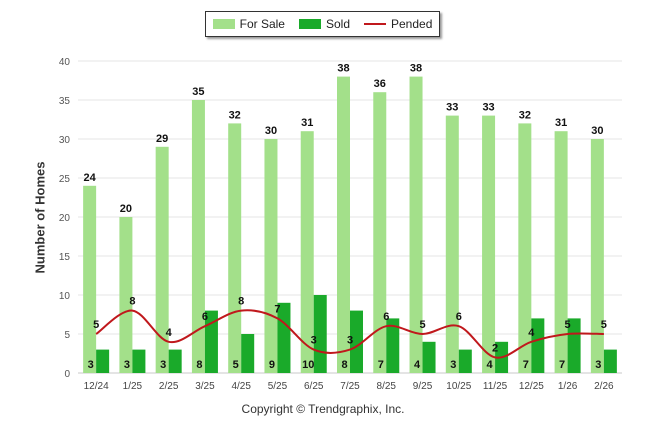 The width and height of the screenshot is (646, 434). I want to click on label-sold-1/25: 3, so click(127, 365).